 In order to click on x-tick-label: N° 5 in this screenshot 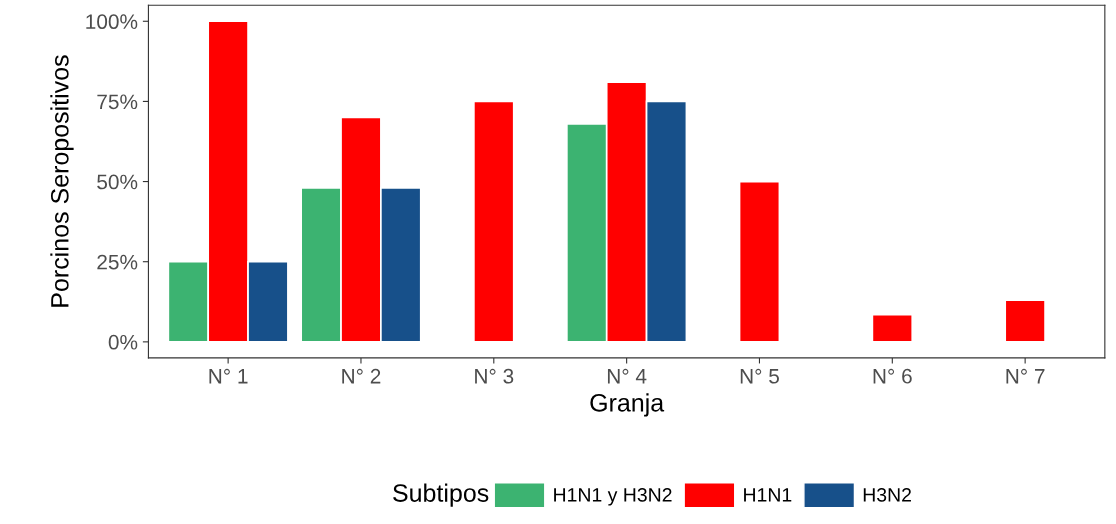, I will do `click(759, 376)`.